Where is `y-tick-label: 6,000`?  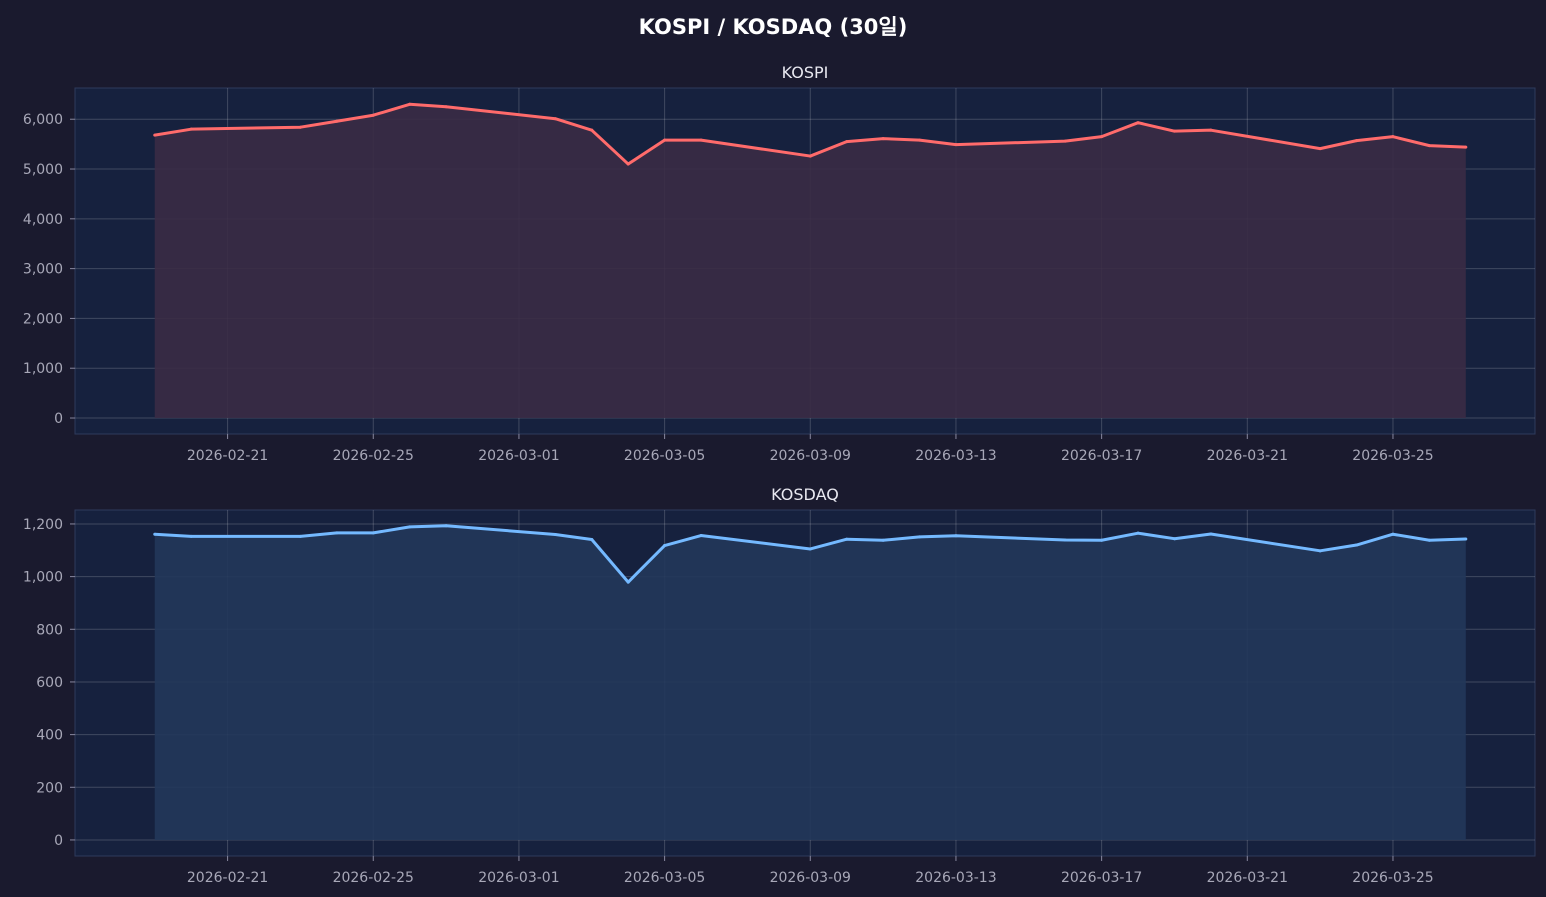
y-tick-label: 6,000 is located at coordinates (43, 120).